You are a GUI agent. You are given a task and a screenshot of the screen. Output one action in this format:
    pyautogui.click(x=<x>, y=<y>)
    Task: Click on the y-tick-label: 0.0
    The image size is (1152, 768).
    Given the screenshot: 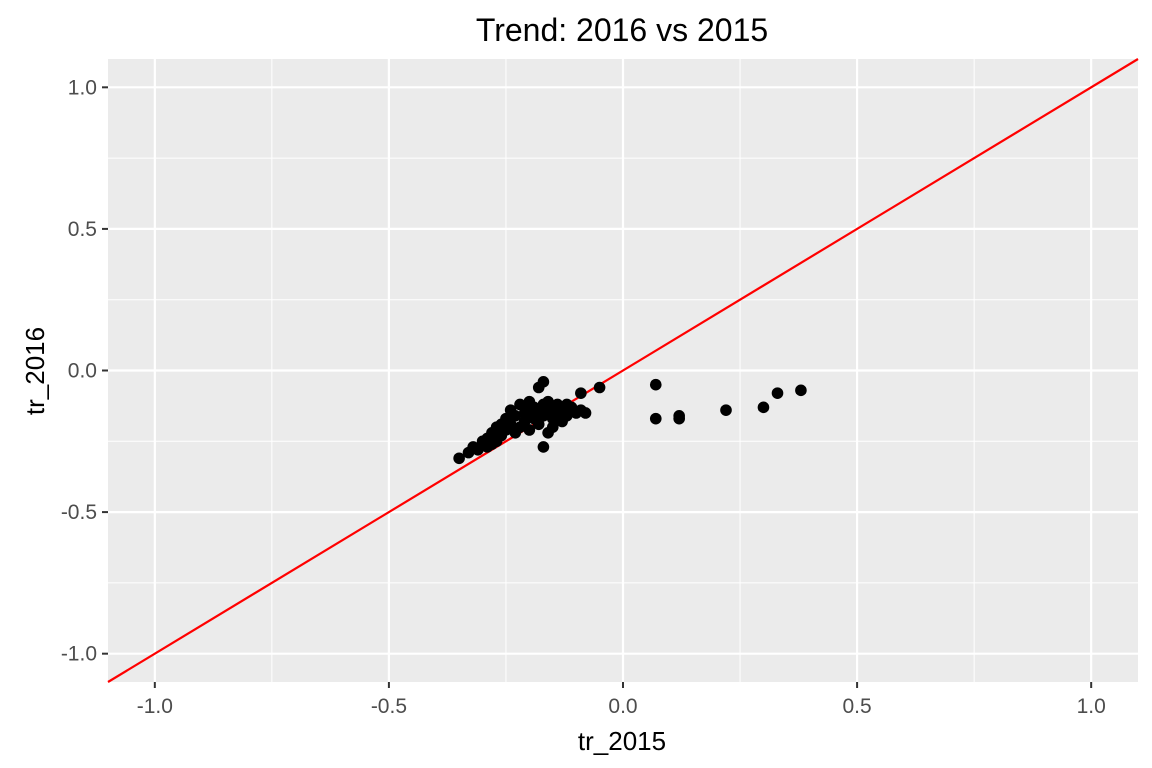 What is the action you would take?
    pyautogui.click(x=82, y=371)
    